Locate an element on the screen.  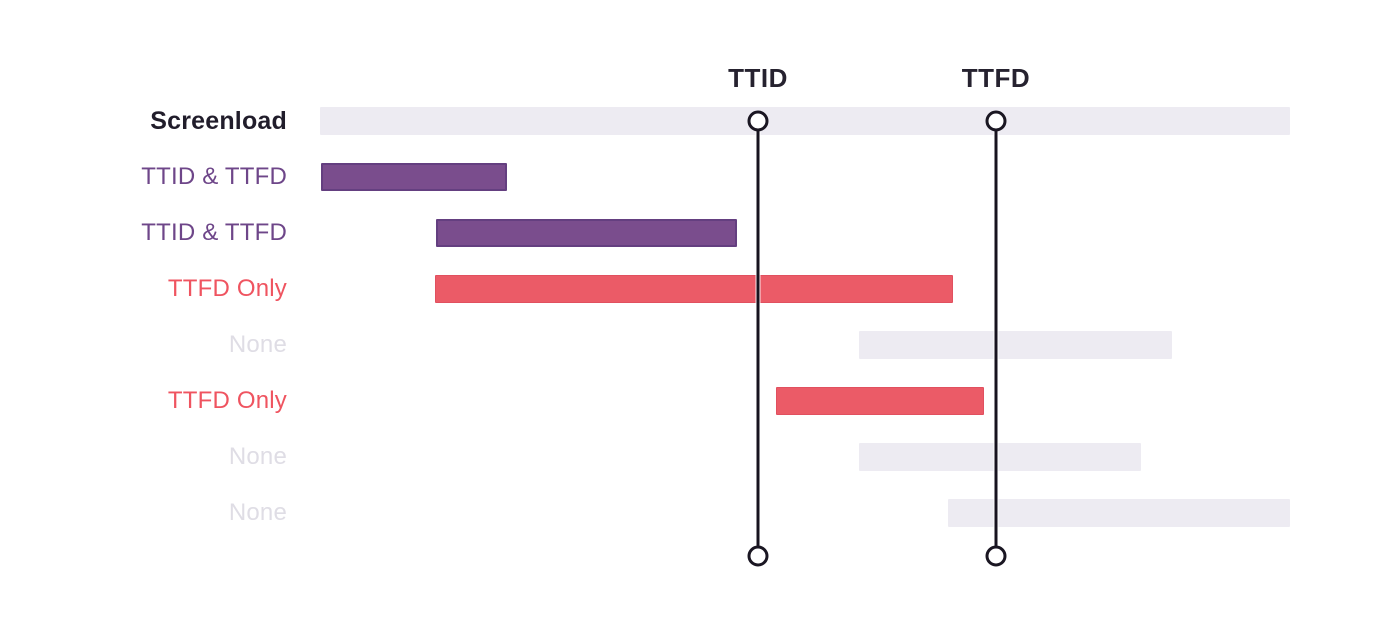
marker-label: TTID is located at coordinates (758, 78).